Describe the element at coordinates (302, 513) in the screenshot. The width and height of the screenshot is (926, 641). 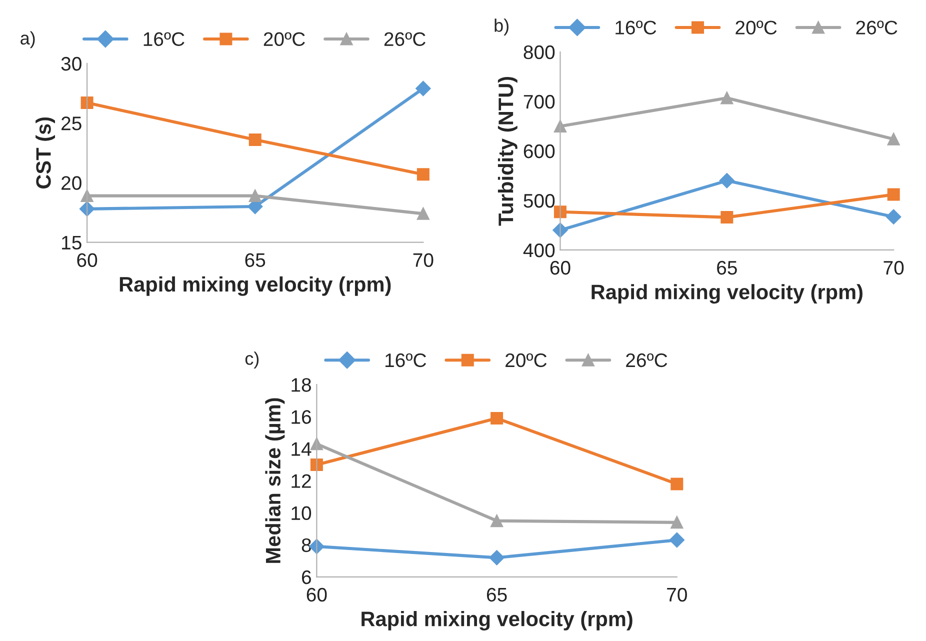
I see `y-tick-label: 10` at that location.